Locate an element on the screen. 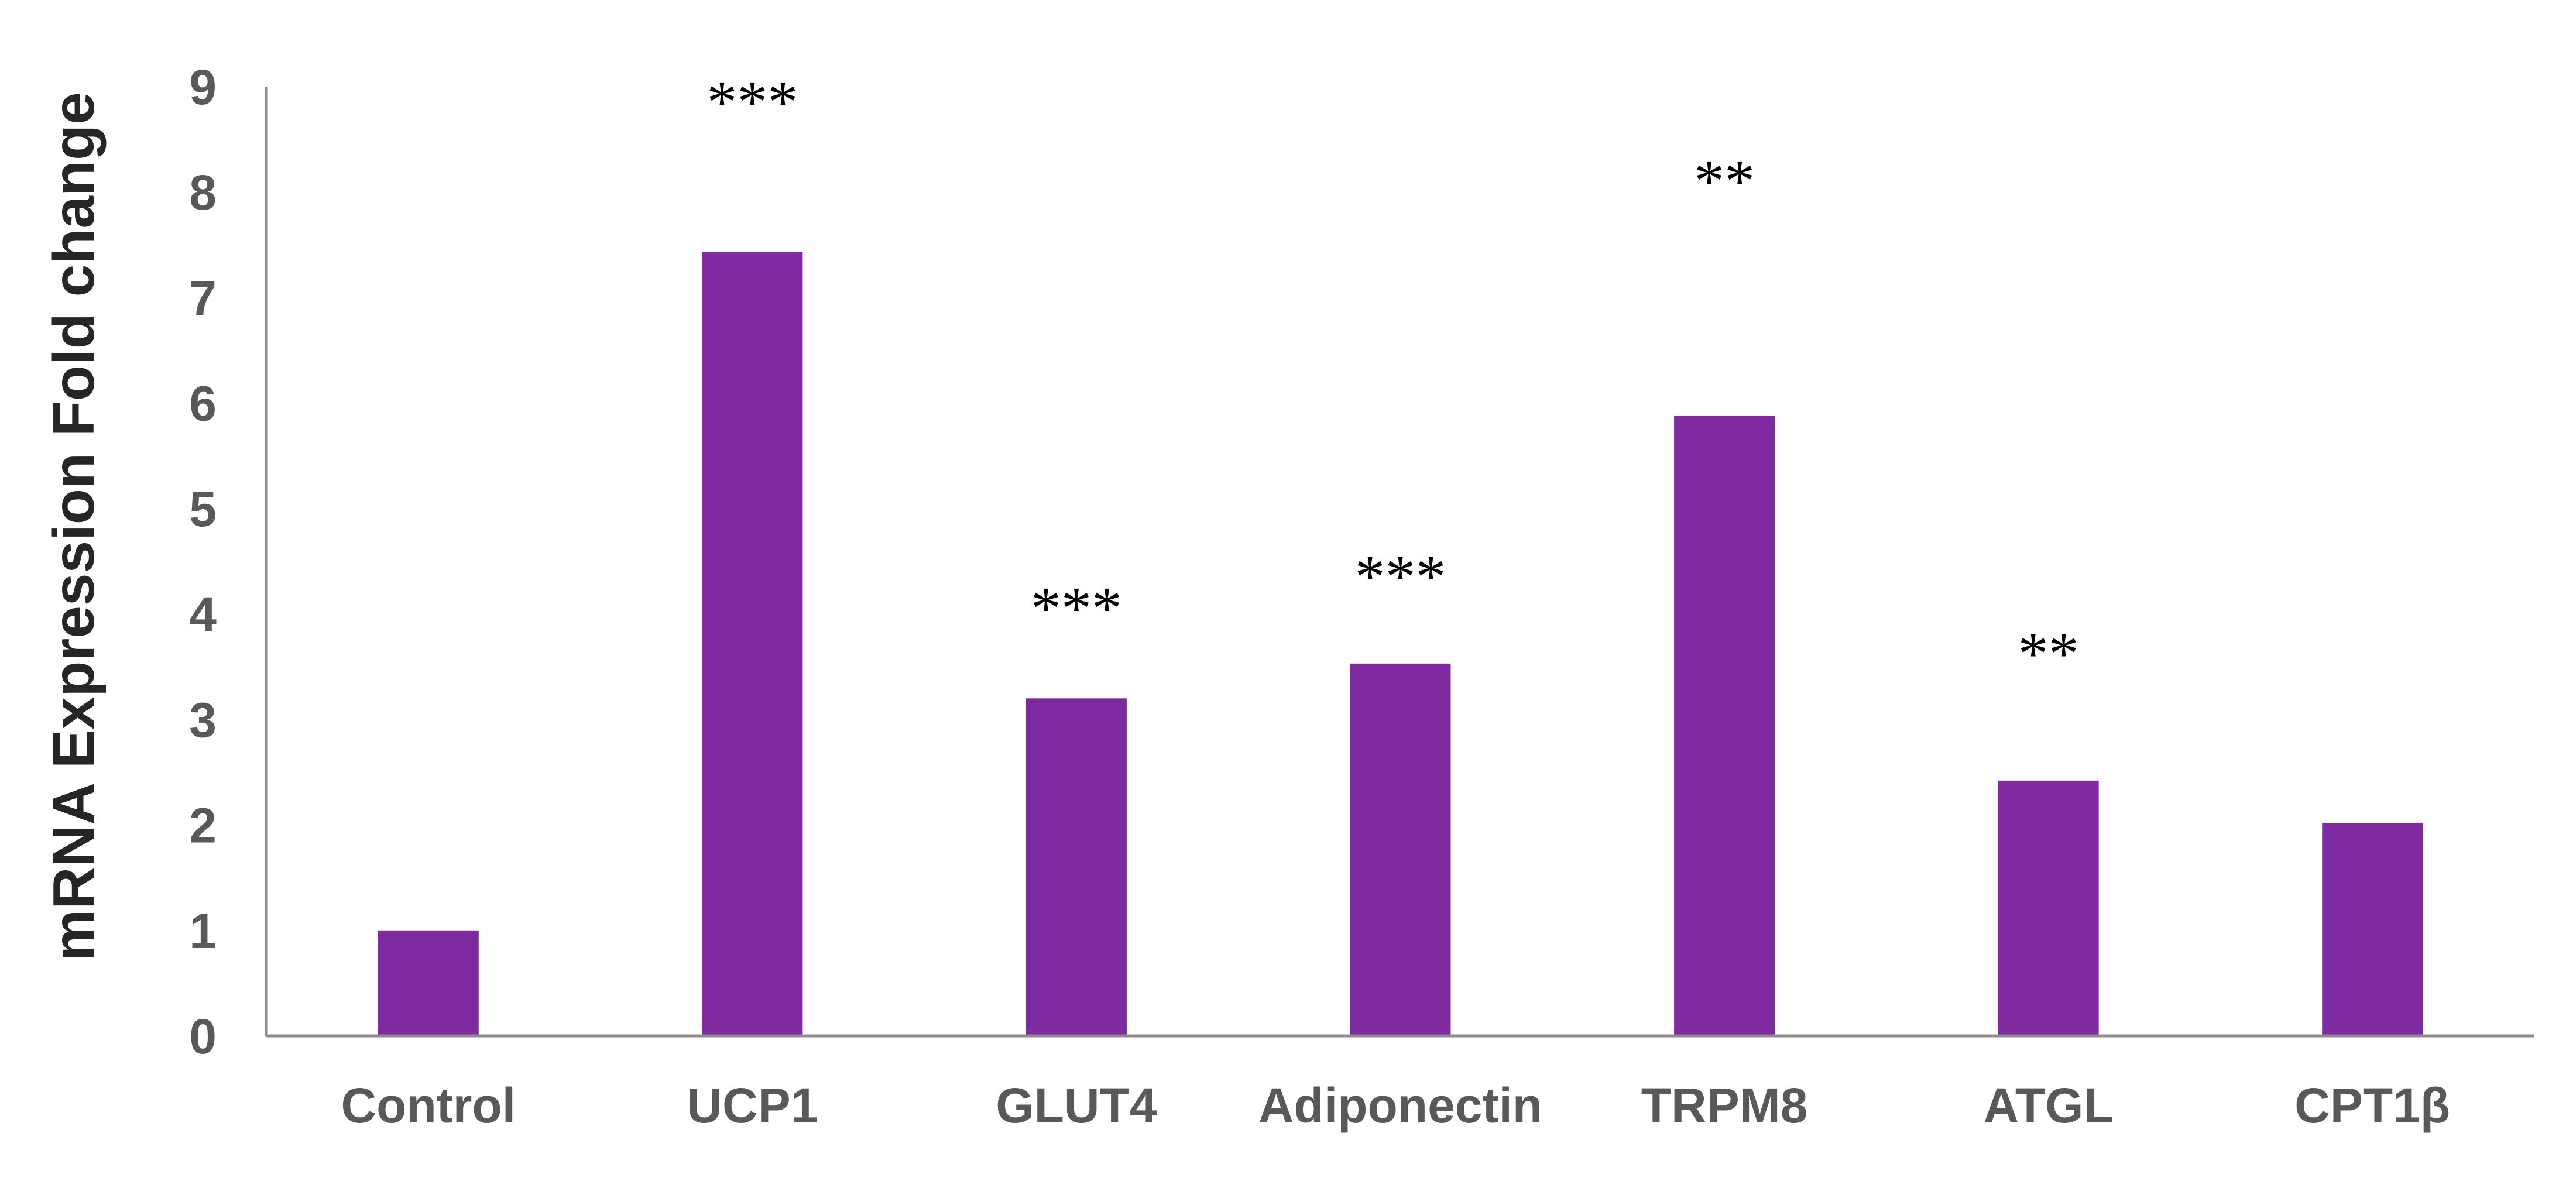  bar-atgl is located at coordinates (2049, 908).